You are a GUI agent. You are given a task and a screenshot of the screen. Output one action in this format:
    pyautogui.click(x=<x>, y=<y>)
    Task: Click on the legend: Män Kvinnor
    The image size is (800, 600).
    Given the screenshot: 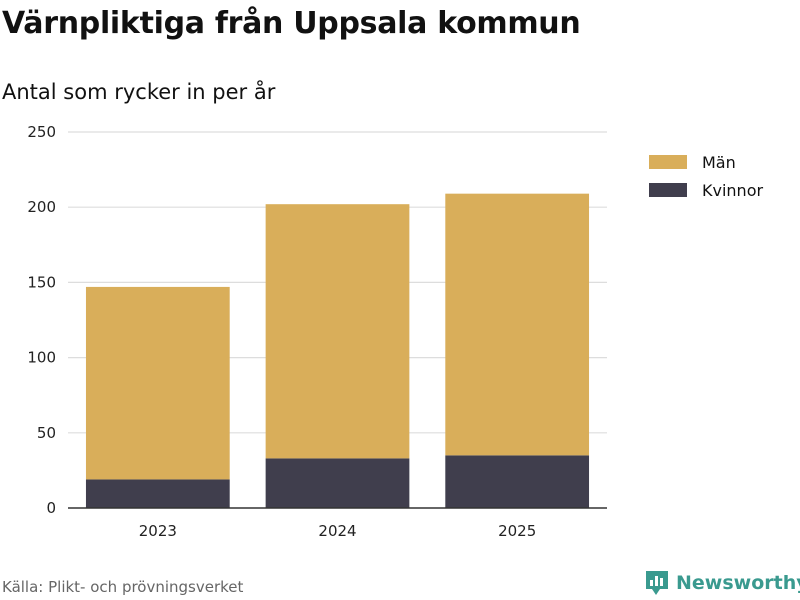 What is the action you would take?
    pyautogui.click(x=706, y=176)
    